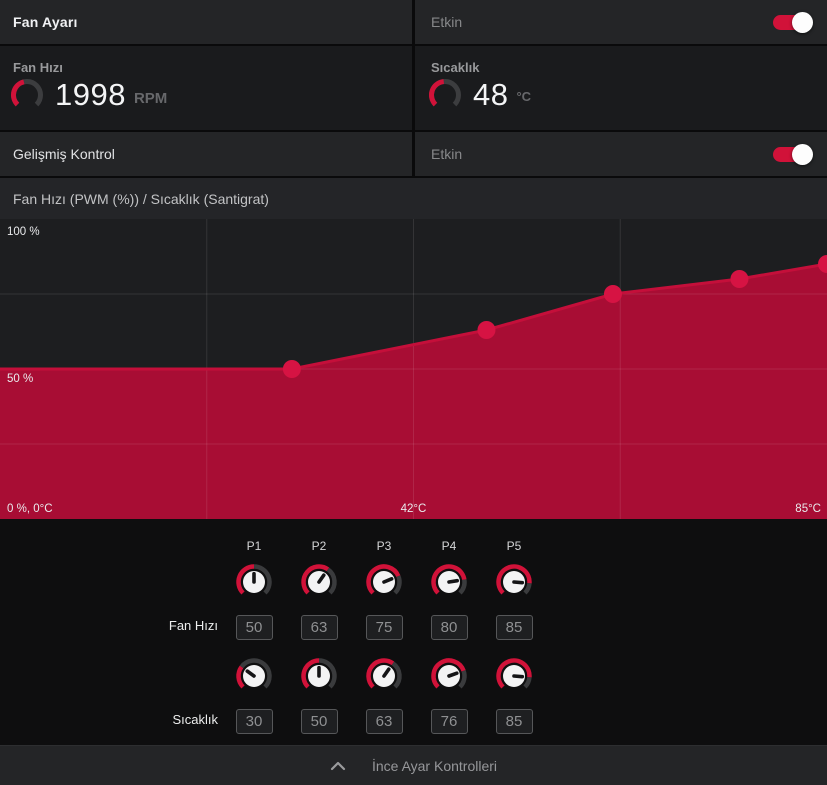 The image size is (827, 785). Describe the element at coordinates (319, 676) in the screenshot. I see `temperature-knob-p2` at that location.